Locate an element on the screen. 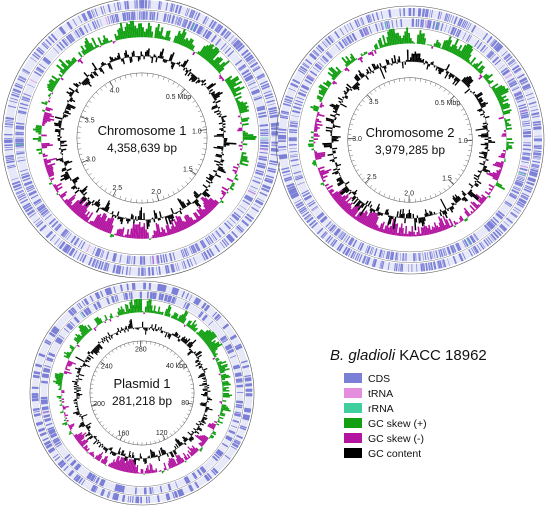  legend-label: GC skew (+) is located at coordinates (397, 424).